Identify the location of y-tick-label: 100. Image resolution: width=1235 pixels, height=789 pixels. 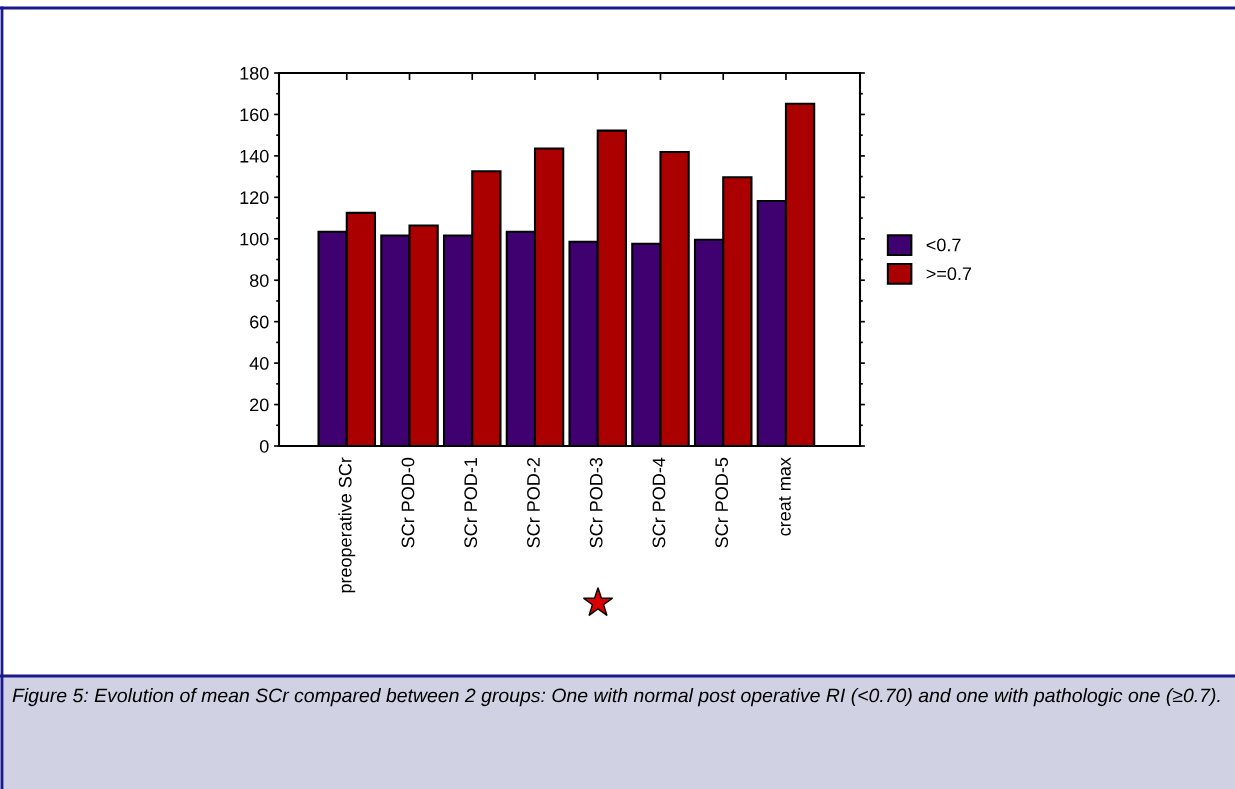
(254, 239).